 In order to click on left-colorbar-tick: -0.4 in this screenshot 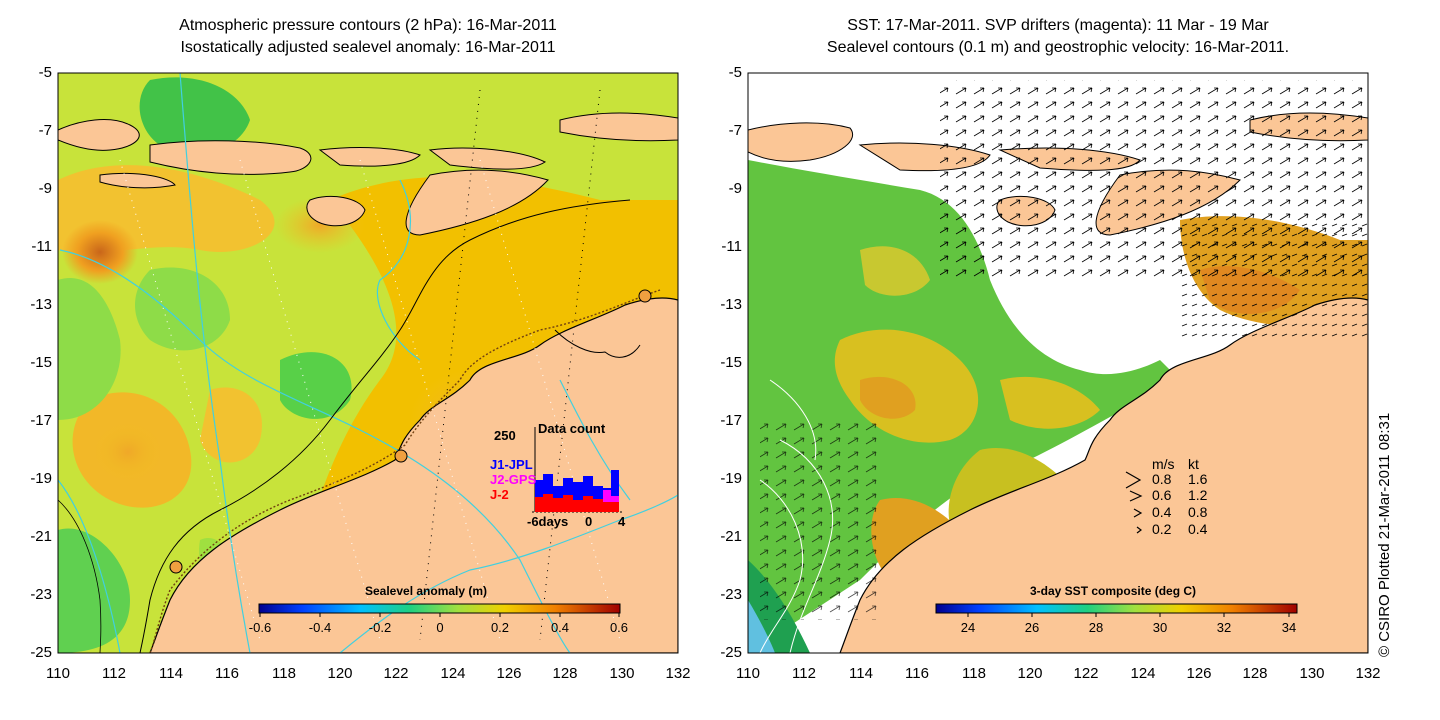, I will do `click(320, 627)`.